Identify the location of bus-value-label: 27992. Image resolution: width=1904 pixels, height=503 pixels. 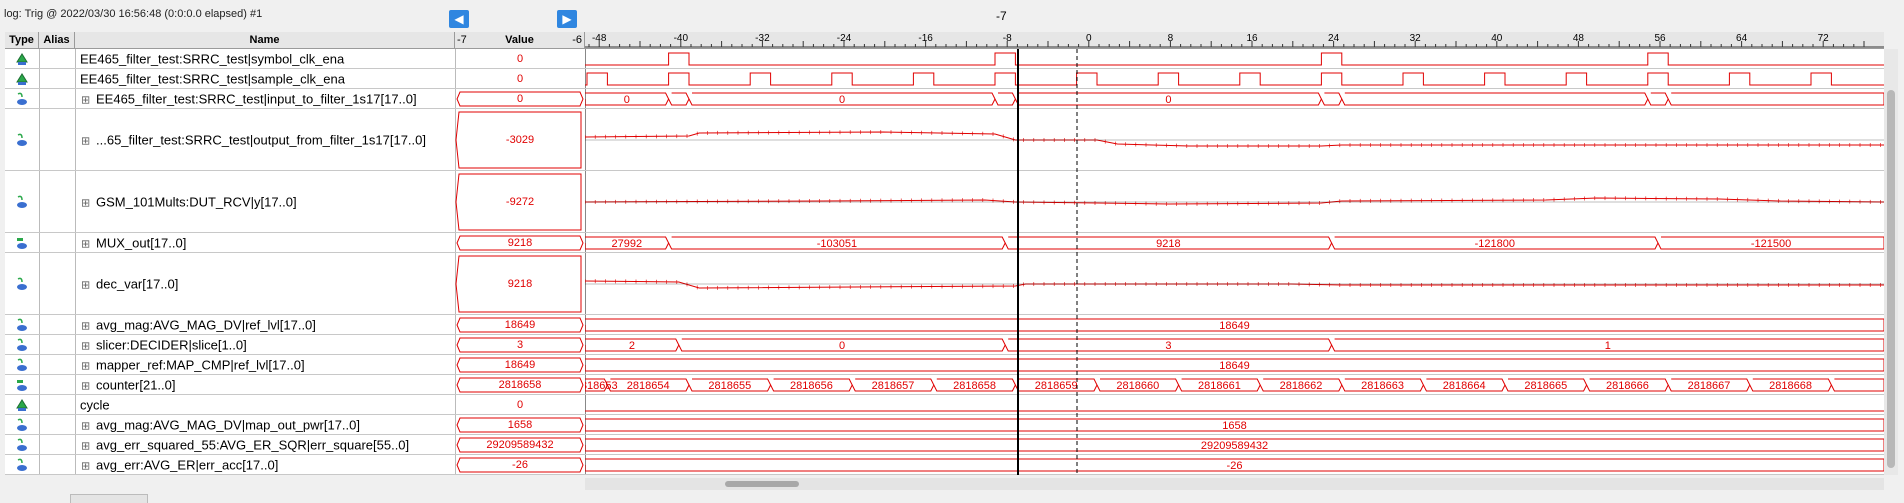
(627, 244).